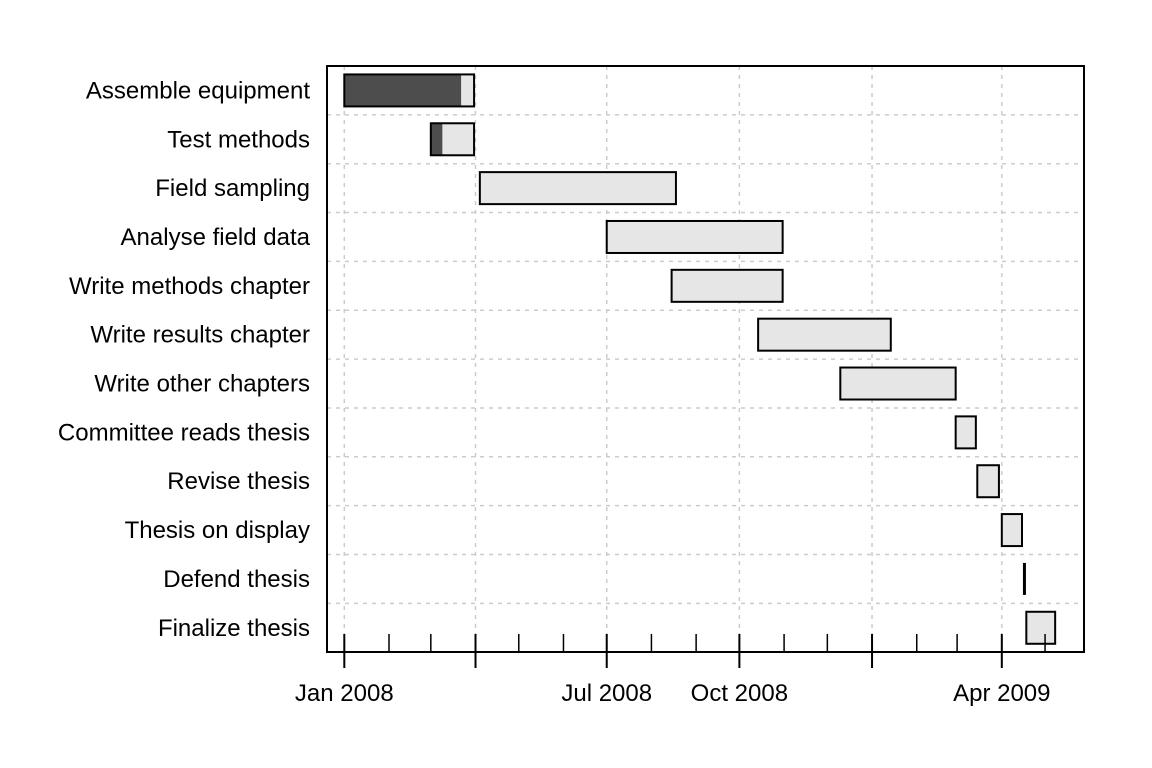 This screenshot has width=1152, height=768. What do you see at coordinates (217, 530) in the screenshot?
I see `task-label: Thesis on display` at bounding box center [217, 530].